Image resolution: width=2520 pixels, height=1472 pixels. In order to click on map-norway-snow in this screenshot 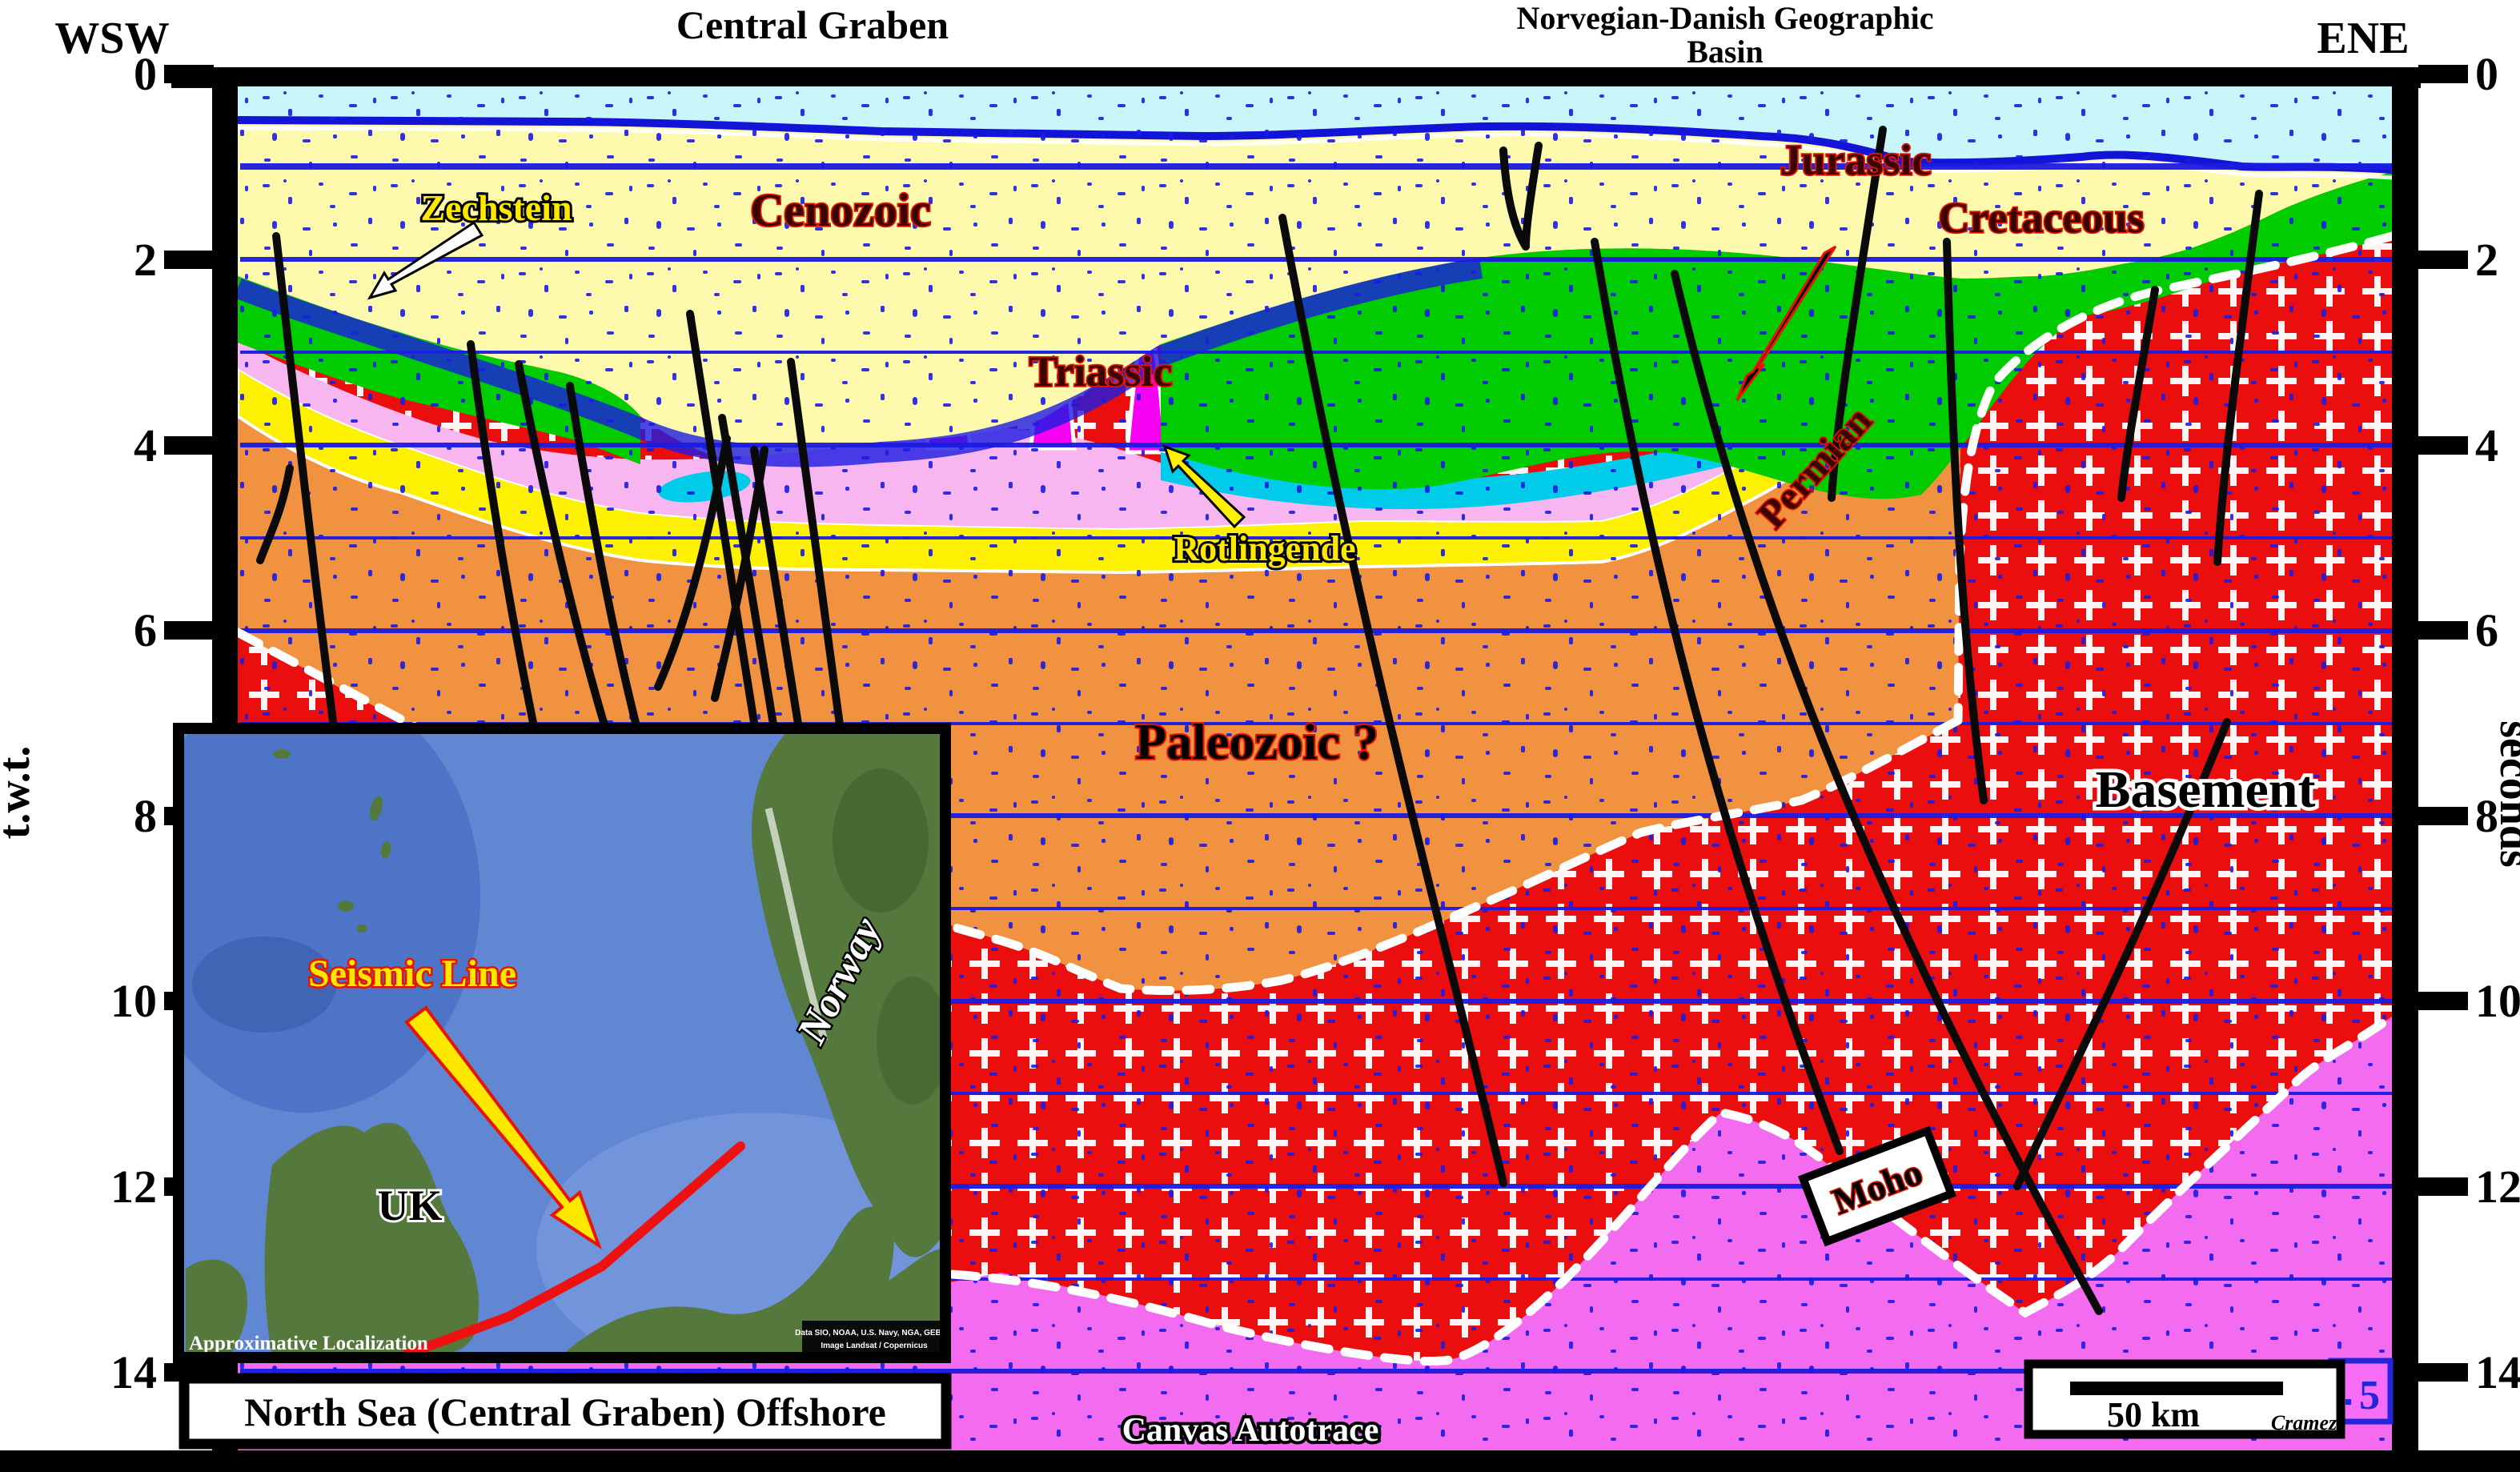, I will do `click(796, 925)`.